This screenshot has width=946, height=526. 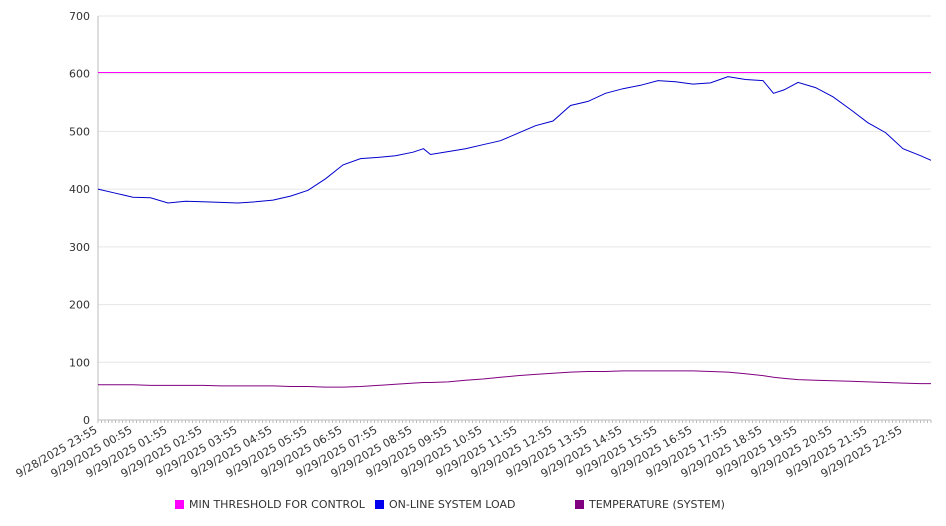 What do you see at coordinates (79, 247) in the screenshot?
I see `y-tick-label: 300` at bounding box center [79, 247].